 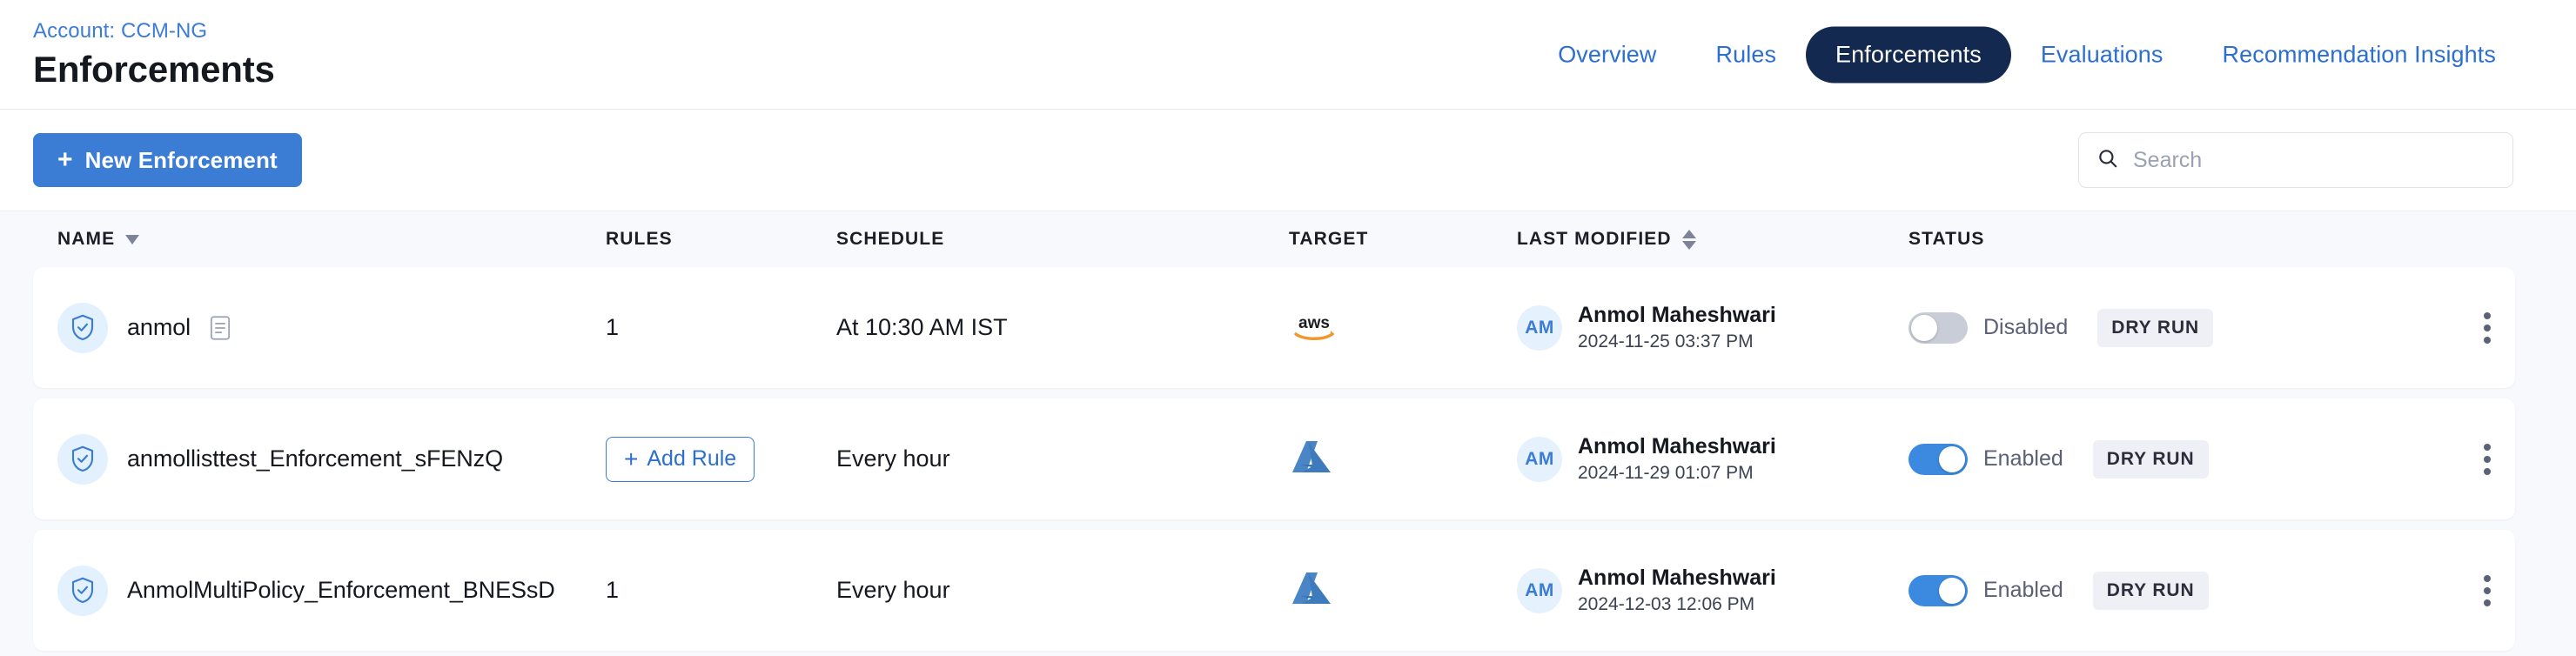 I want to click on column-header-last-modified-label: LAST MODIFIED, so click(x=1594, y=239).